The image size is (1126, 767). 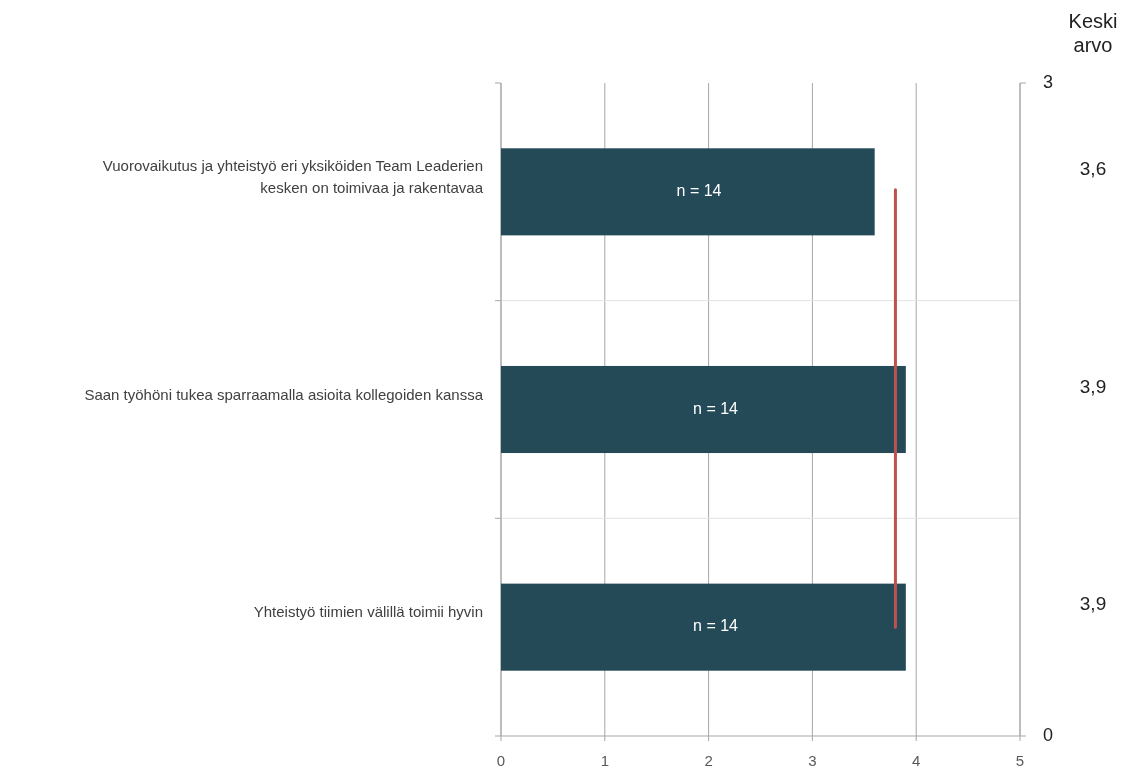 I want to click on y-tick-label: Saan työhöni tukea sparraamalla asioita kollegoiden kanssa, so click(x=284, y=394).